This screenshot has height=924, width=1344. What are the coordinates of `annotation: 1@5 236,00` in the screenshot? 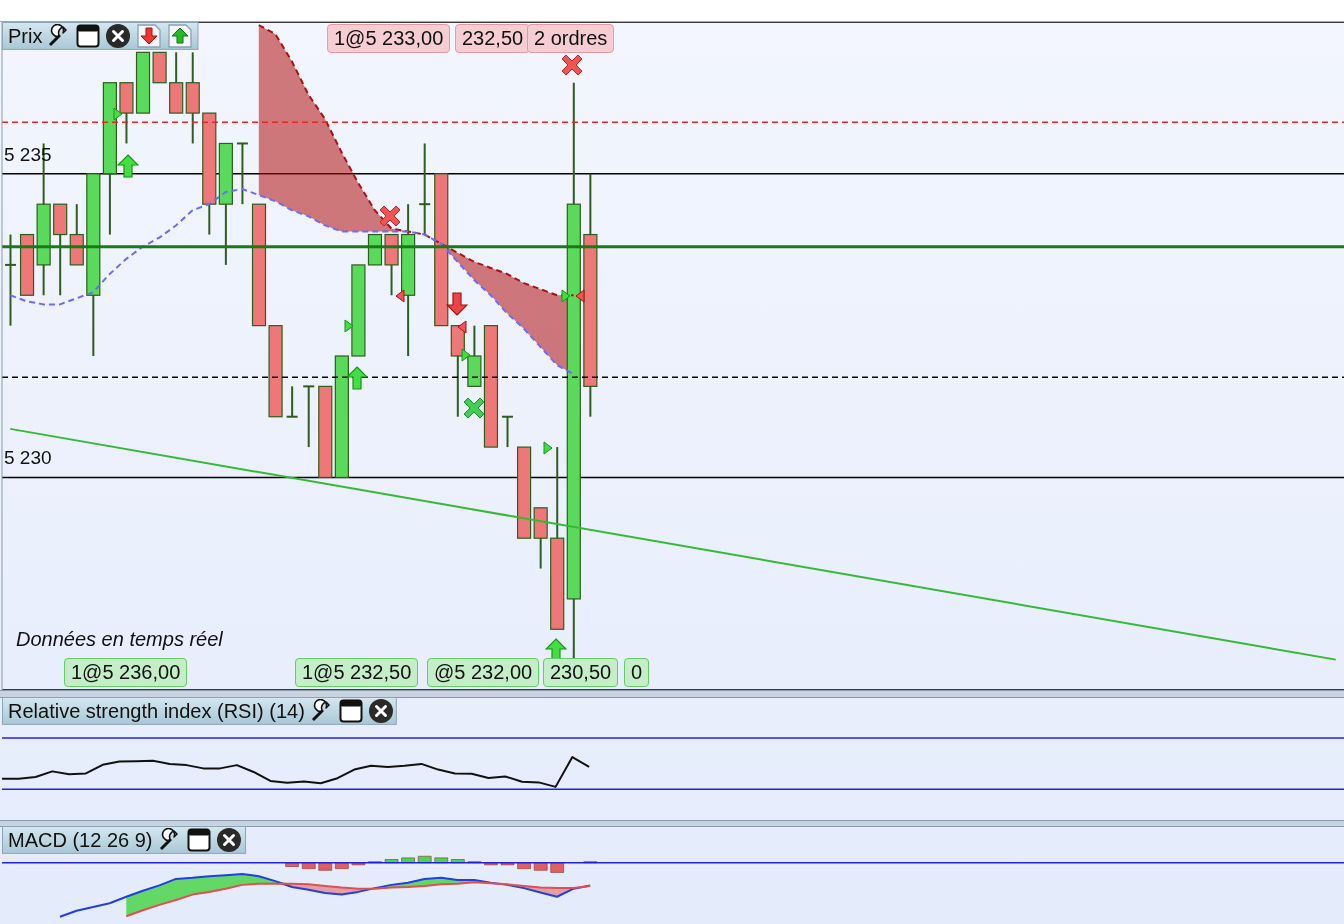 It's located at (126, 672).